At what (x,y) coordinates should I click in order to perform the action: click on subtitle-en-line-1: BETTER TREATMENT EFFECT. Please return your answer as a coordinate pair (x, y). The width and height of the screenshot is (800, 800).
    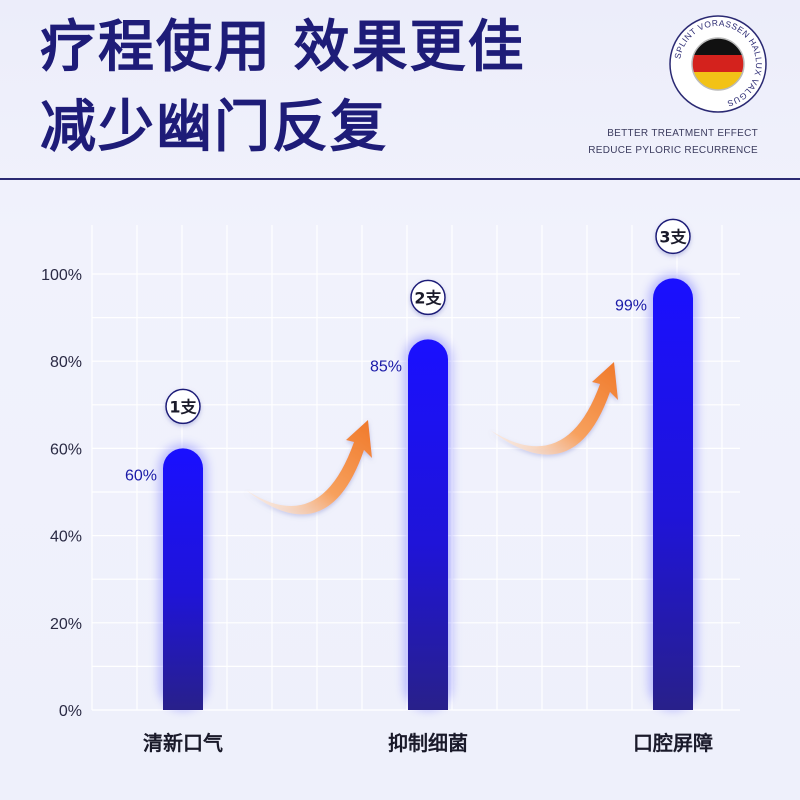
    Looking at the image, I should click on (682, 133).